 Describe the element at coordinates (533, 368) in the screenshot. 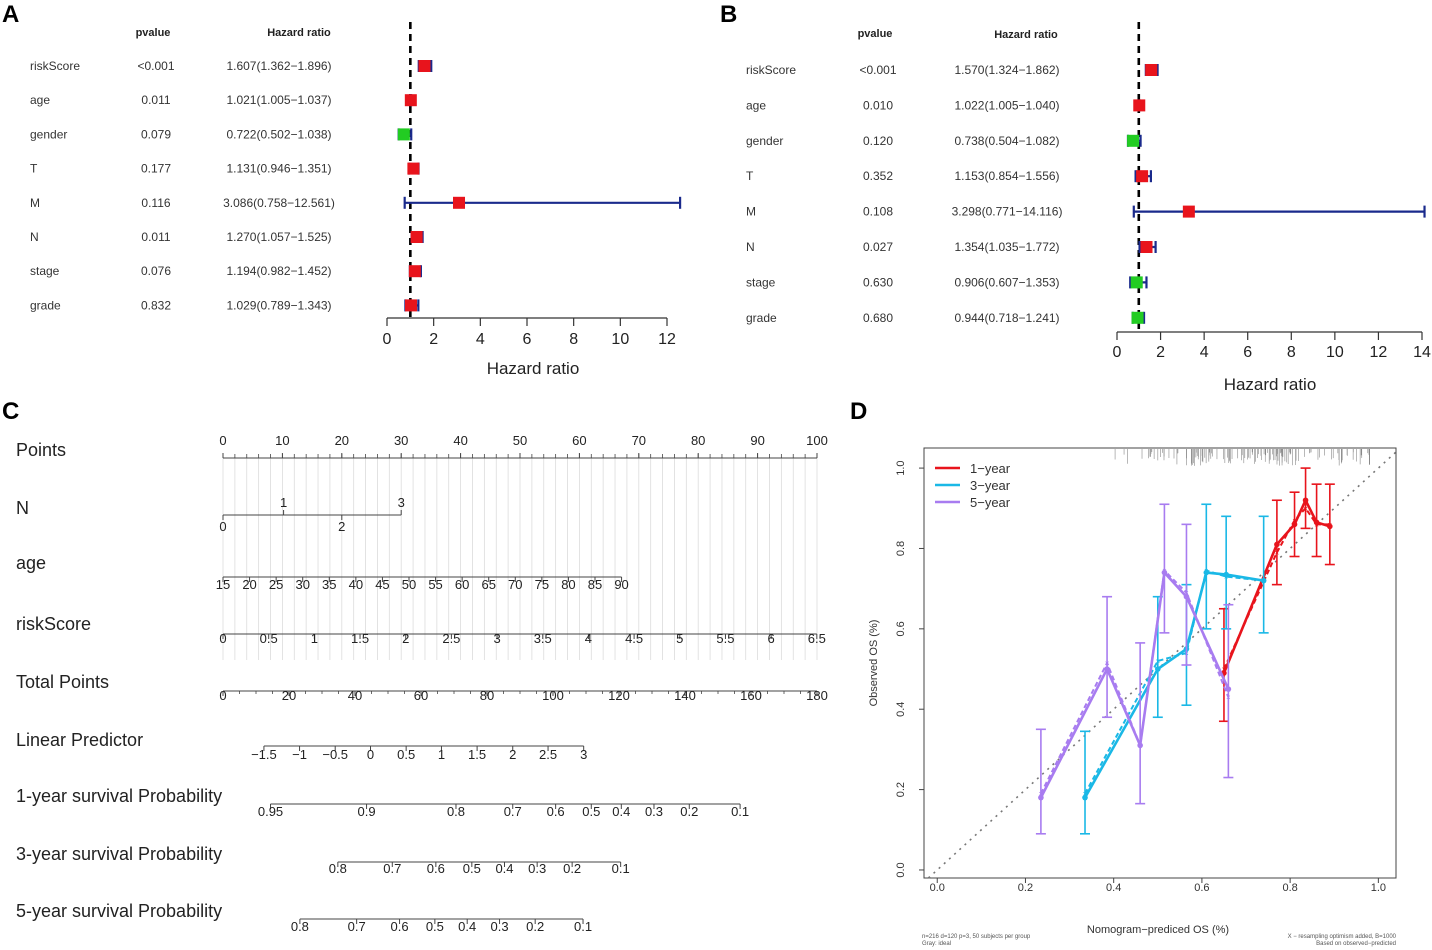

I see `panel-a-x-axis-title: Hazard ratio` at that location.